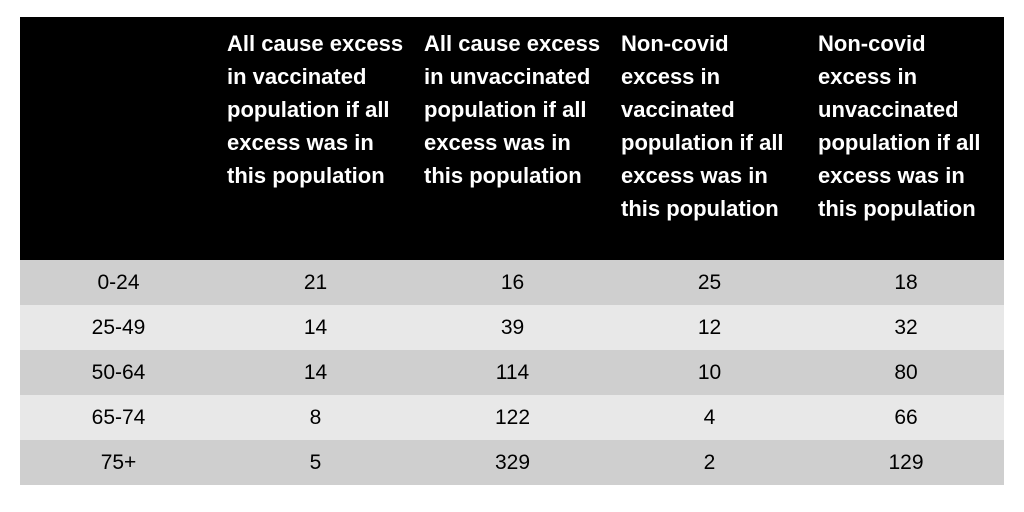 The width and height of the screenshot is (1024, 512). Describe the element at coordinates (906, 462) in the screenshot. I see `cell-non-covid-unvaccinated: 129` at that location.